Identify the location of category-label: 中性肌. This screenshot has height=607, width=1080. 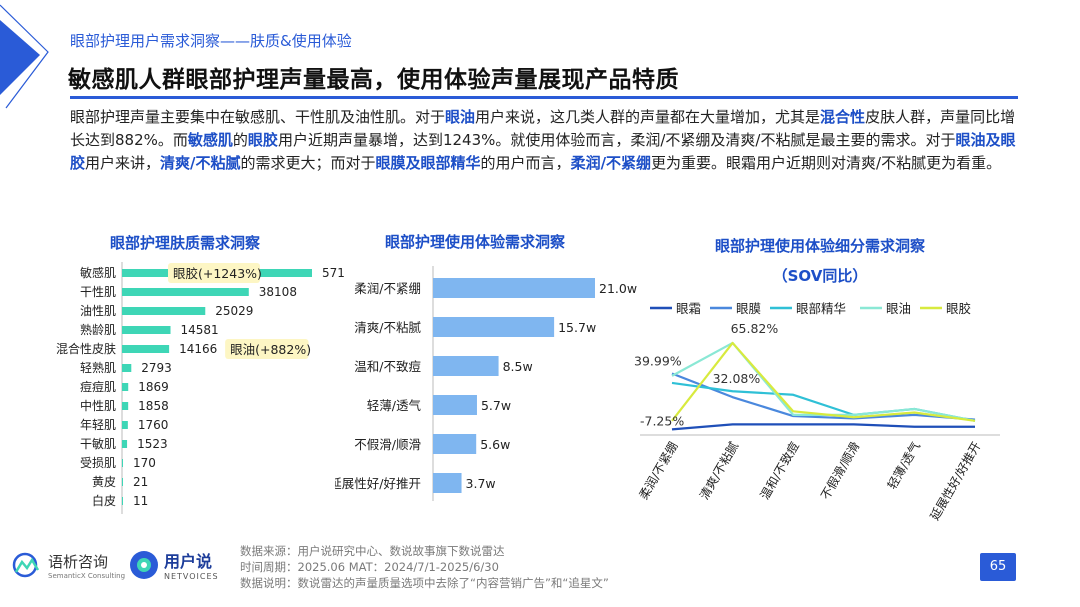
(98, 405).